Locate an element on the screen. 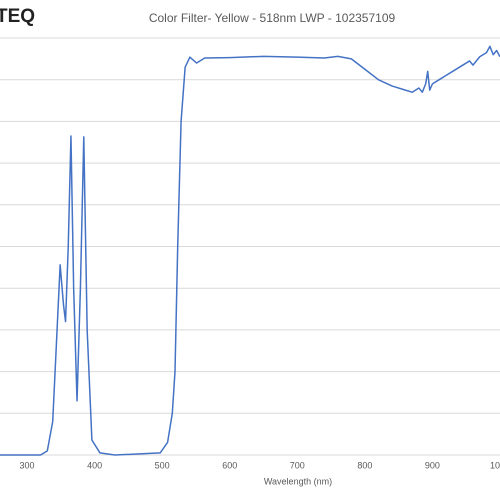 The width and height of the screenshot is (500, 500). x-tick-label: 500 is located at coordinates (162, 465).